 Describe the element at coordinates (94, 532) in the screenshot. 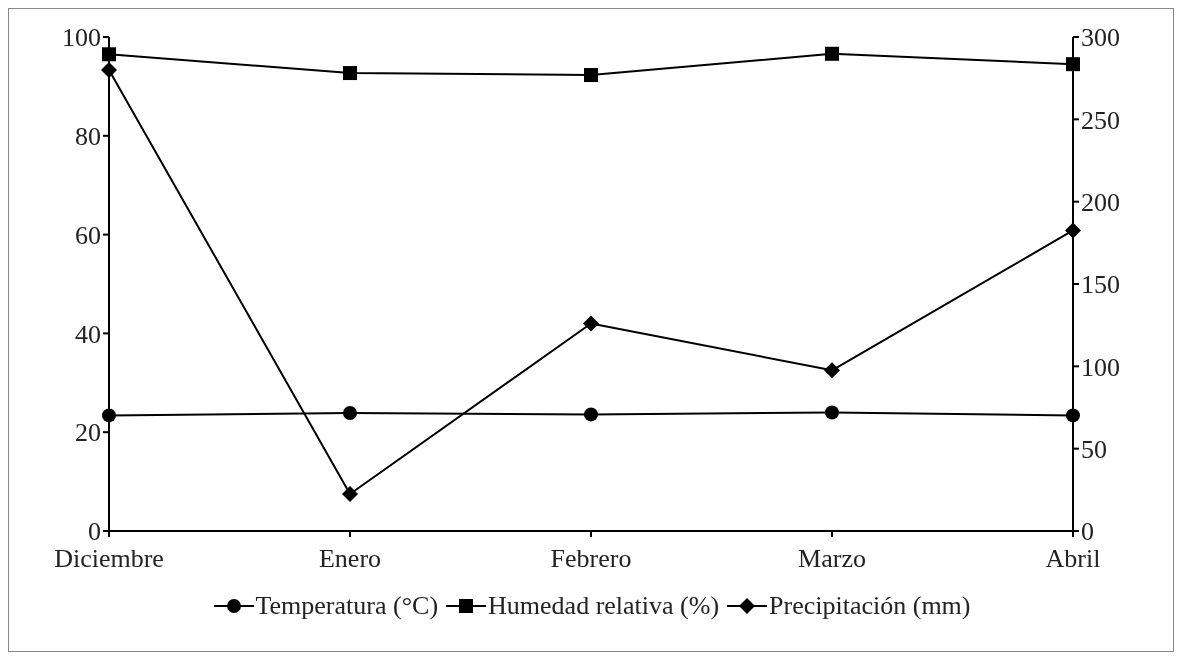

I see `y-tick-label: 0` at that location.